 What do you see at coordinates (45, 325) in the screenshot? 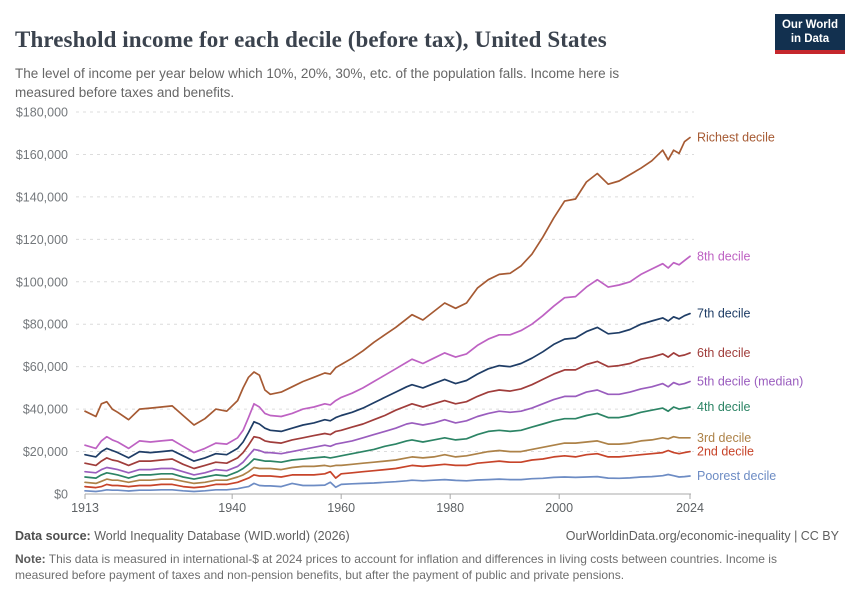
I see `y-axis-label: $80,000` at bounding box center [45, 325].